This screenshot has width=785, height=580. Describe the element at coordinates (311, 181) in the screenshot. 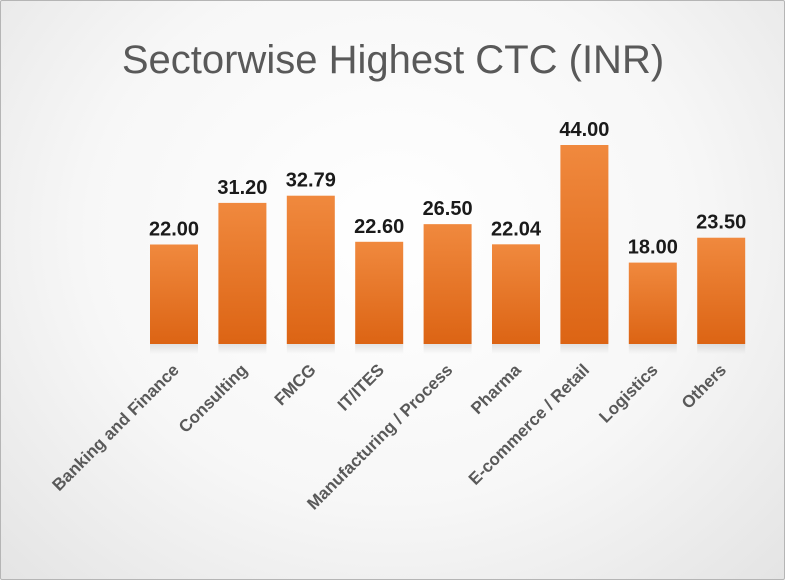

I see `data-label: 32.79` at that location.